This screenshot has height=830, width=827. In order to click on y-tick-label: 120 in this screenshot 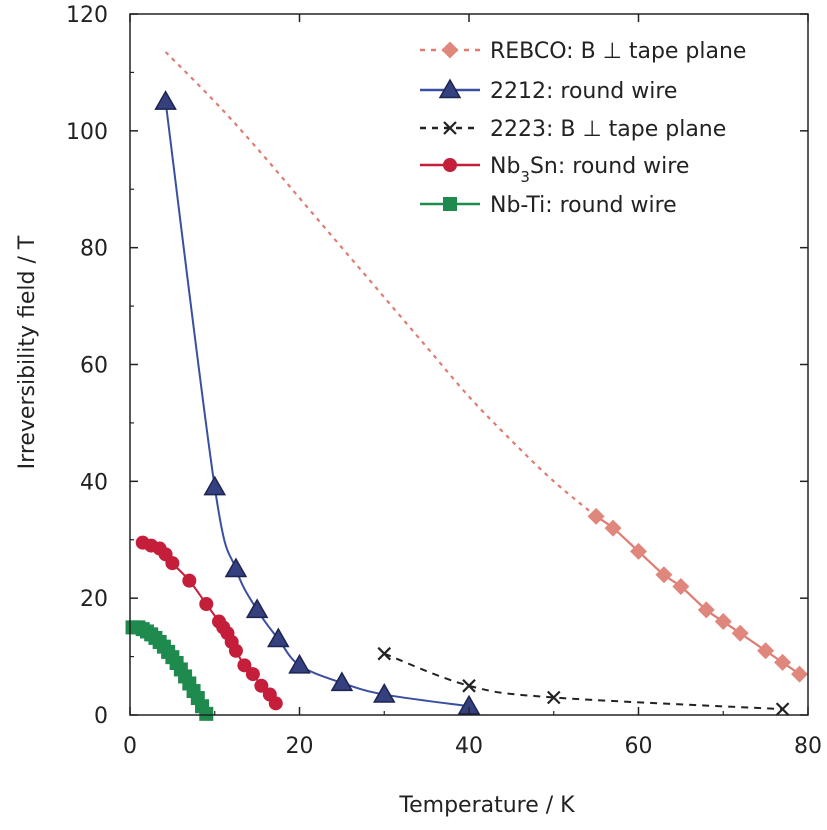, I will do `click(87, 15)`.